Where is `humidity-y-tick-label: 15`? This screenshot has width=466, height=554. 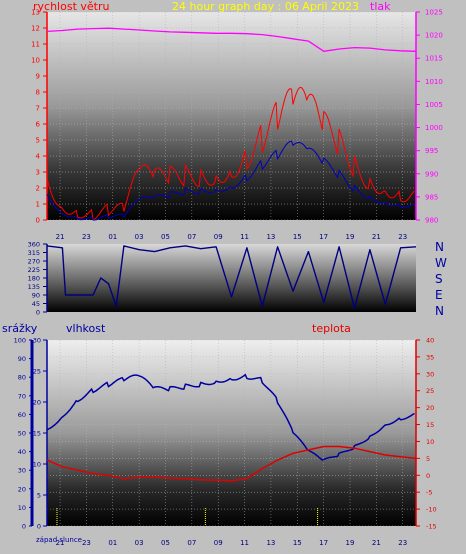
humidity-y-tick-label: 15 is located at coordinates (37, 434).